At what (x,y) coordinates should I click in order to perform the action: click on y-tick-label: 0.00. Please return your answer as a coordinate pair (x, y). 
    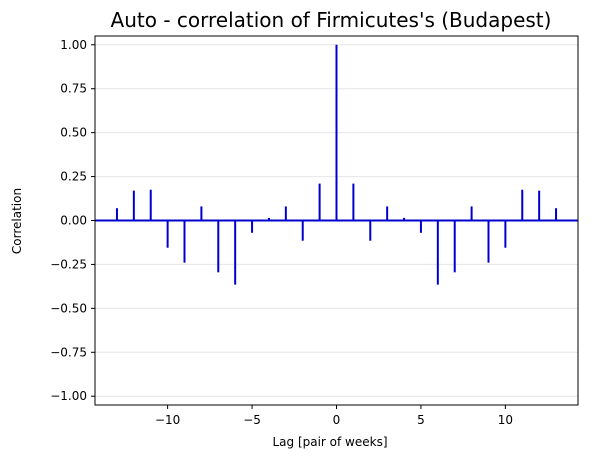
    Looking at the image, I should click on (73, 221).